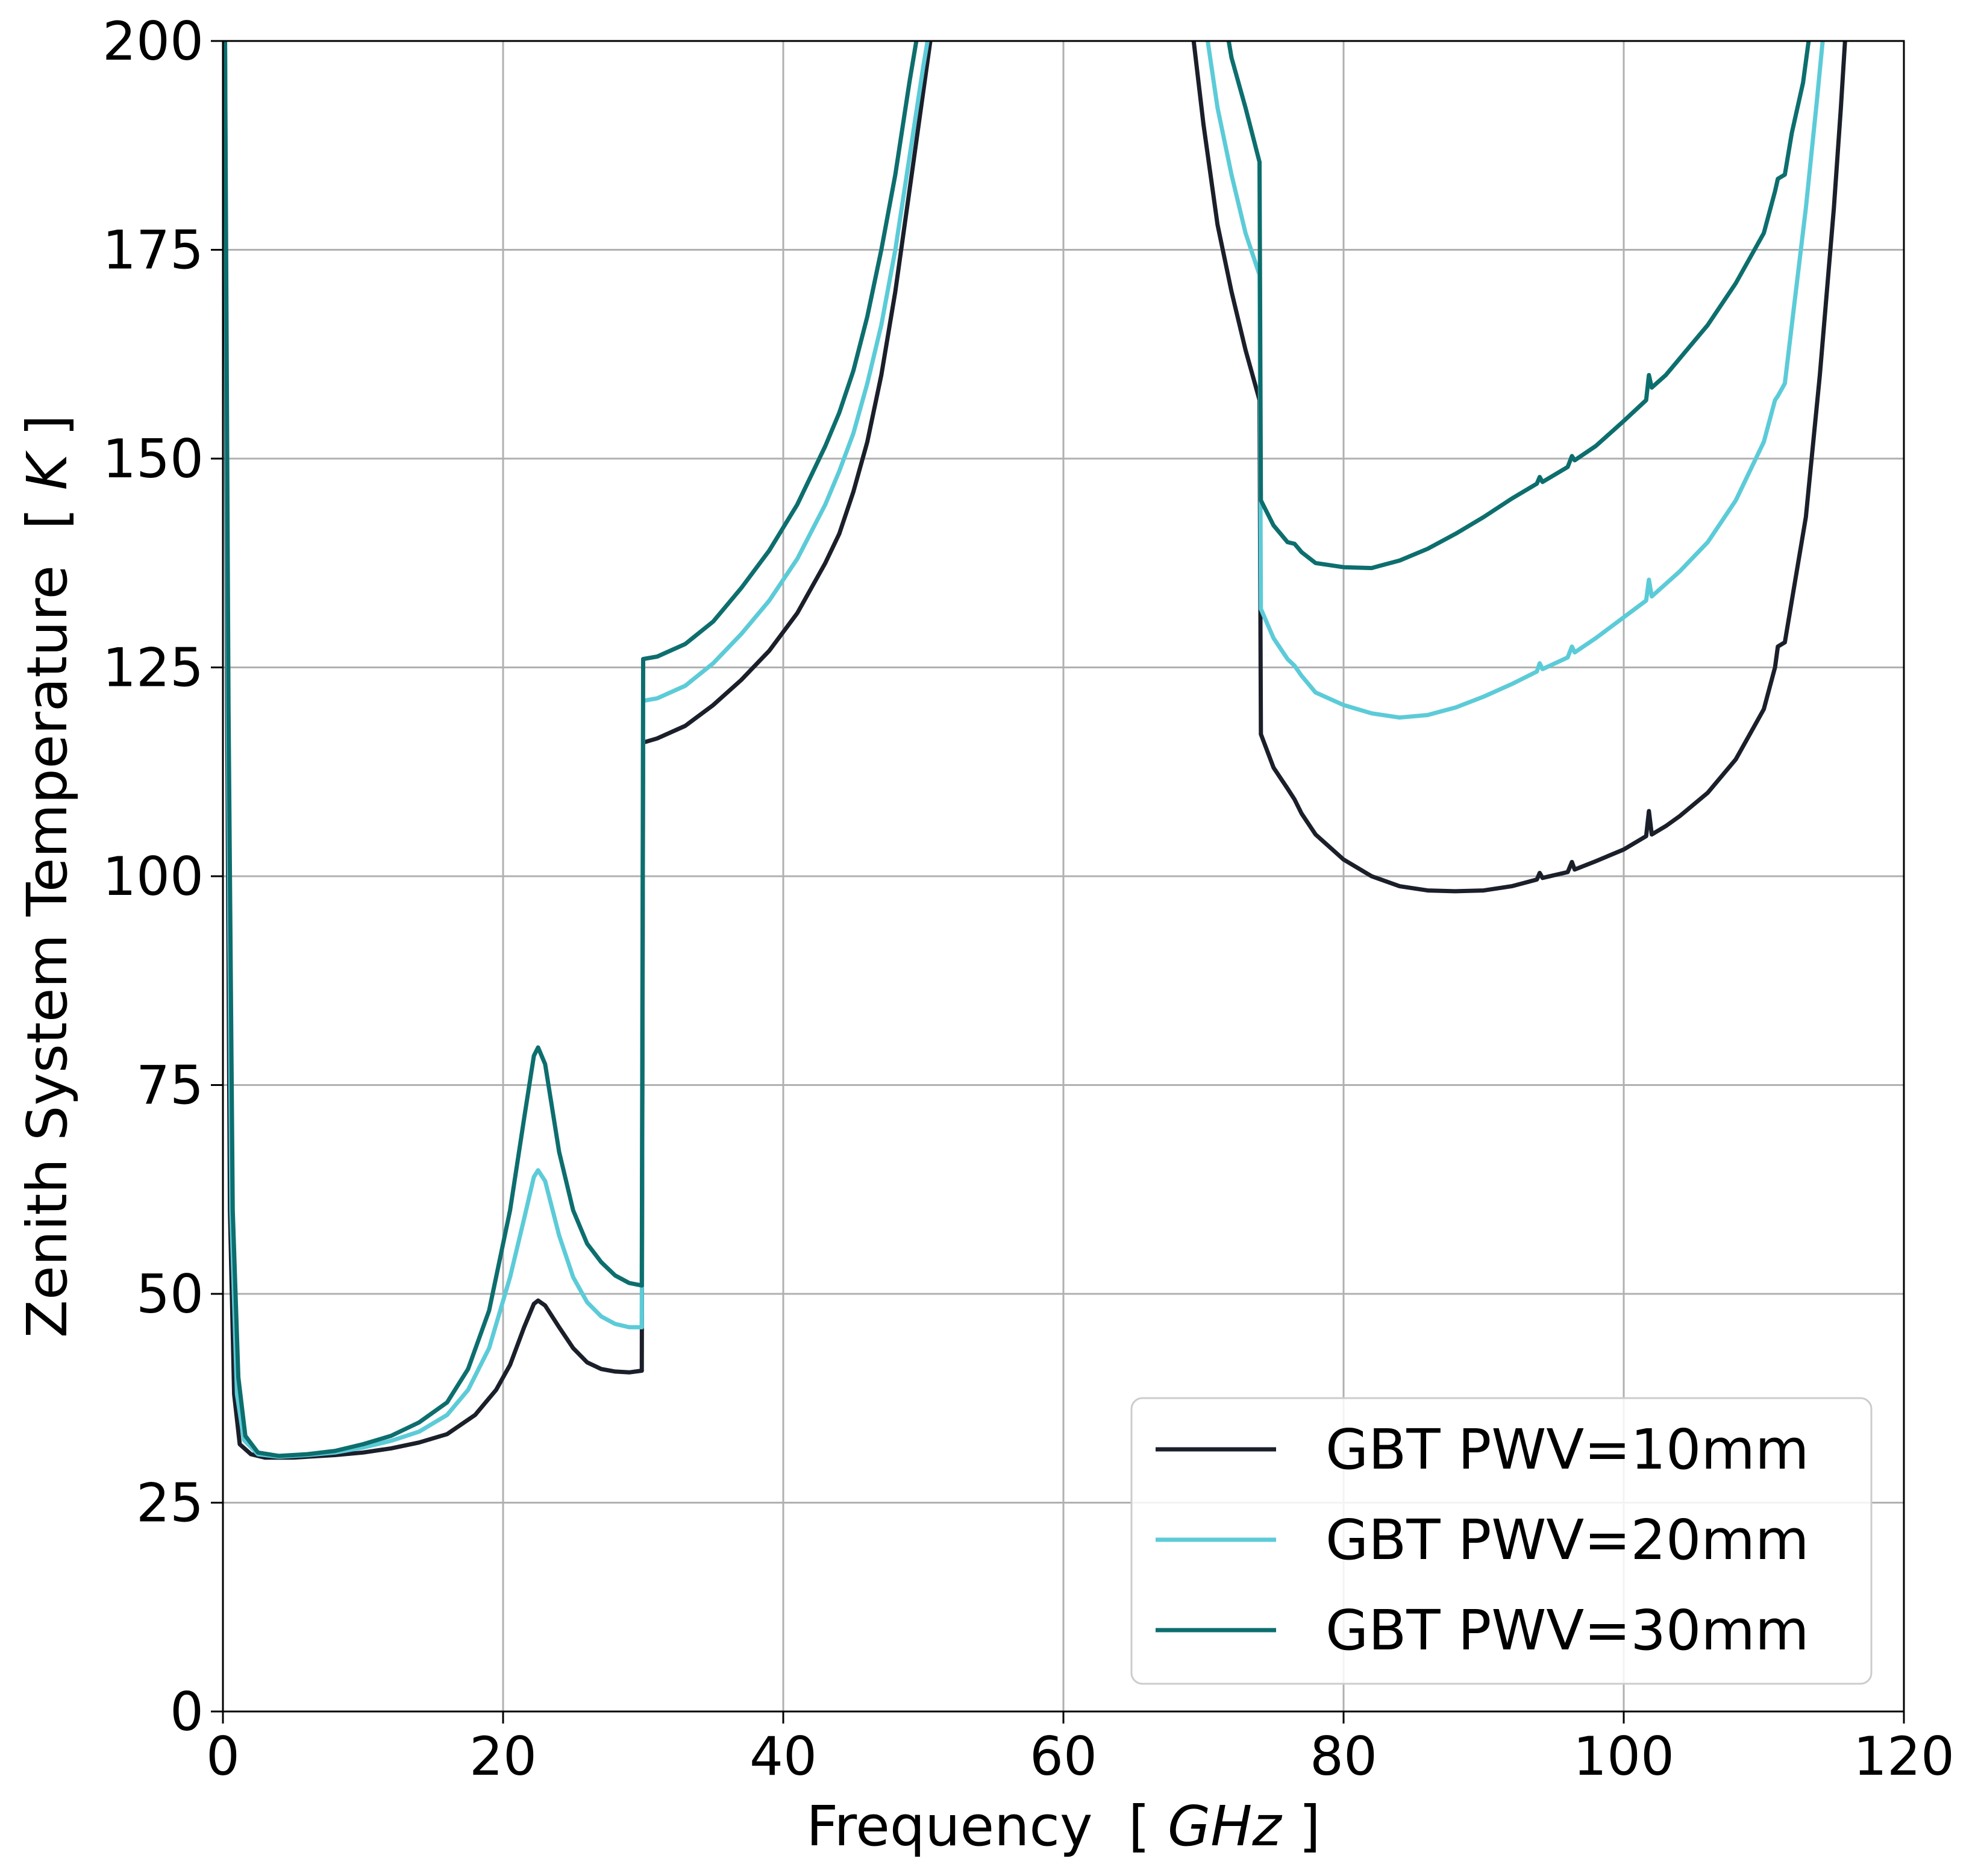  What do you see at coordinates (153, 877) in the screenshot?
I see `y-tick-label: 100` at bounding box center [153, 877].